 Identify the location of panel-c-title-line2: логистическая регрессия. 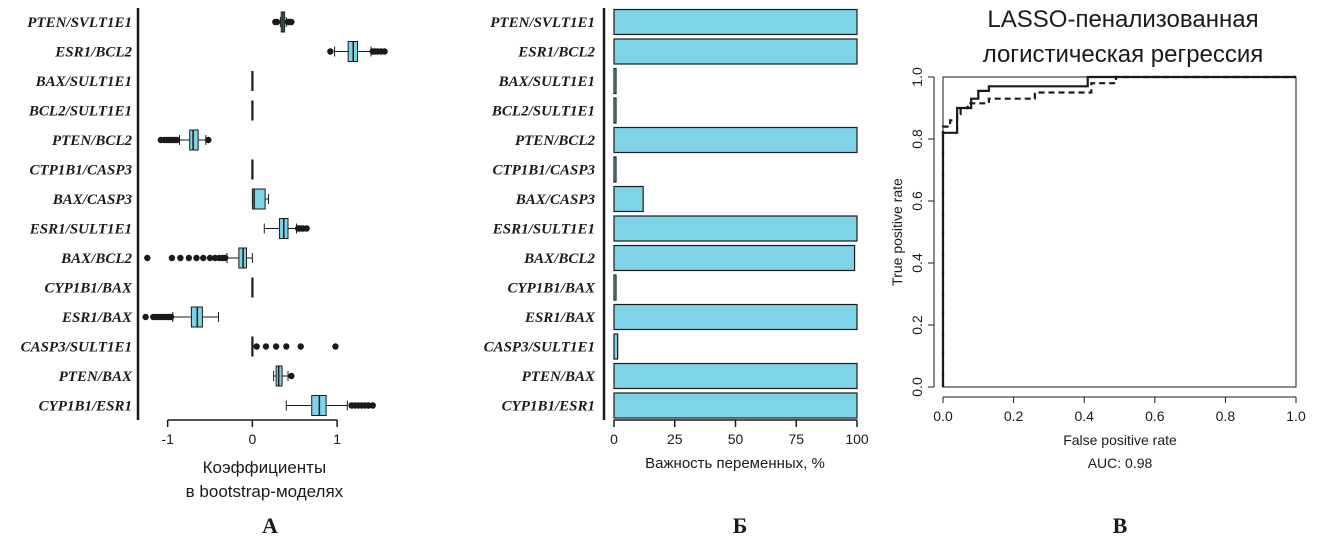
(1123, 54).